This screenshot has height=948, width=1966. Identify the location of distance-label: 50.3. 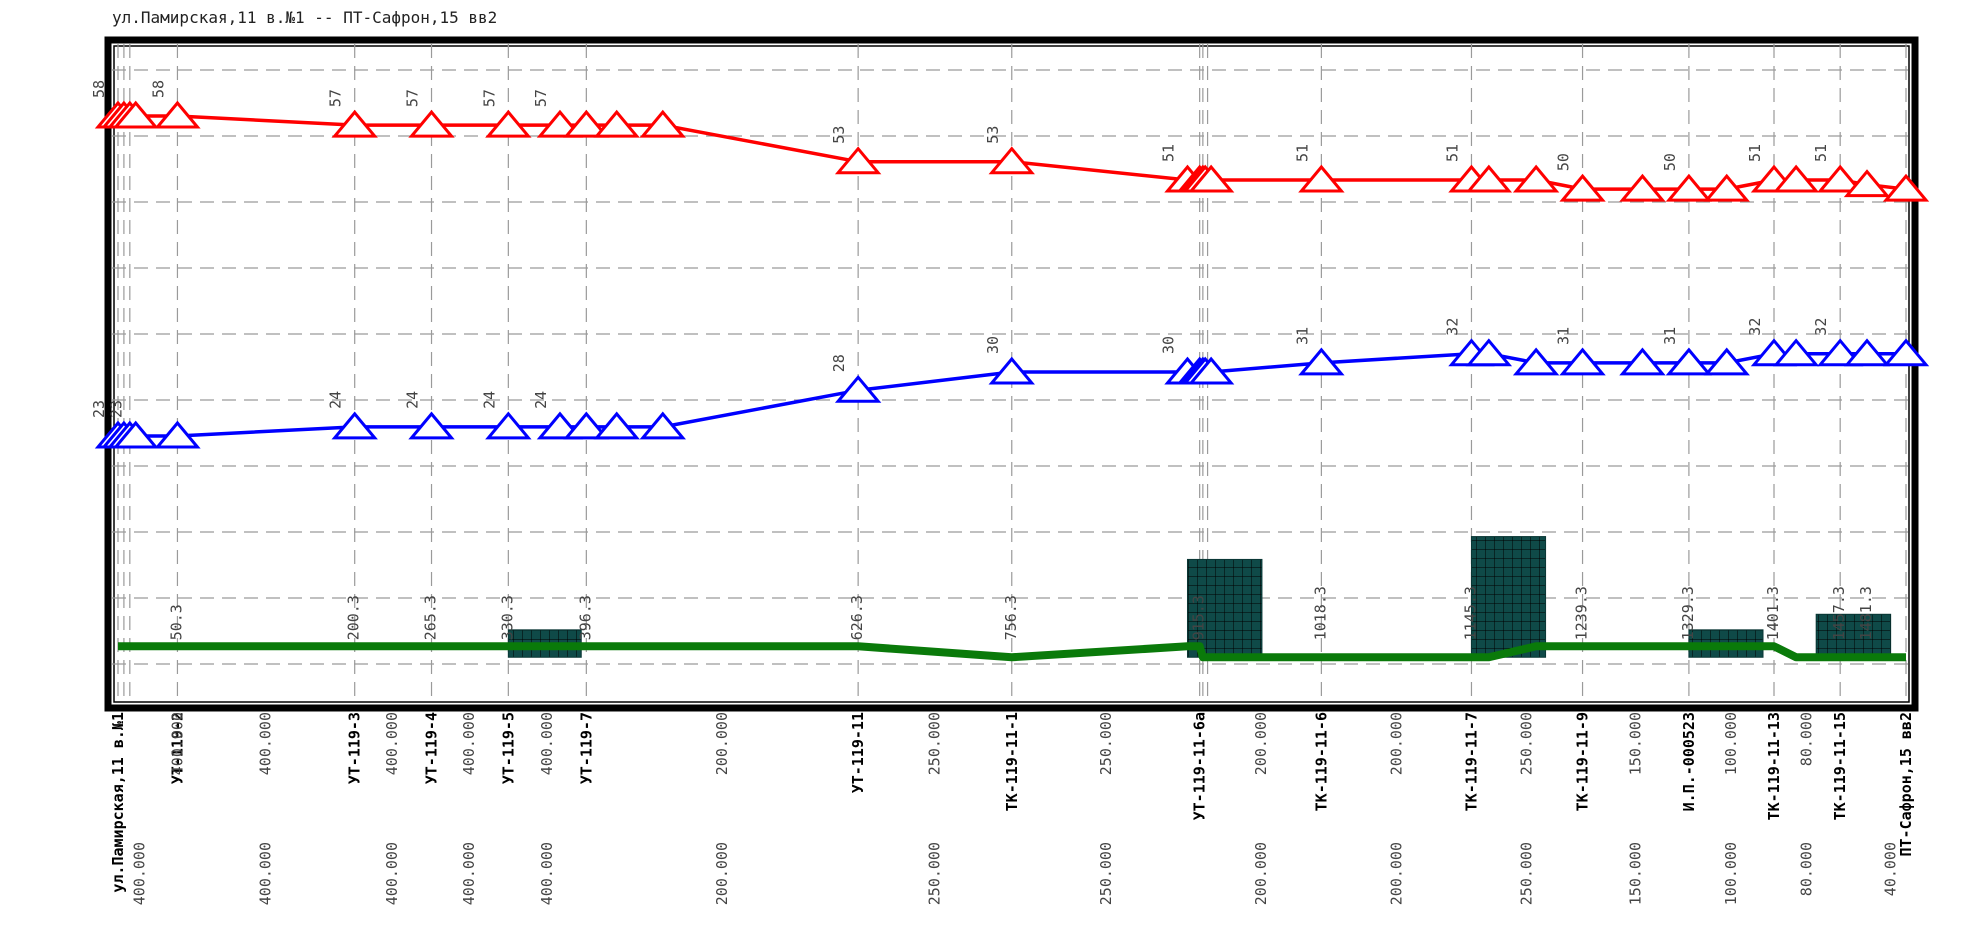
(176, 622).